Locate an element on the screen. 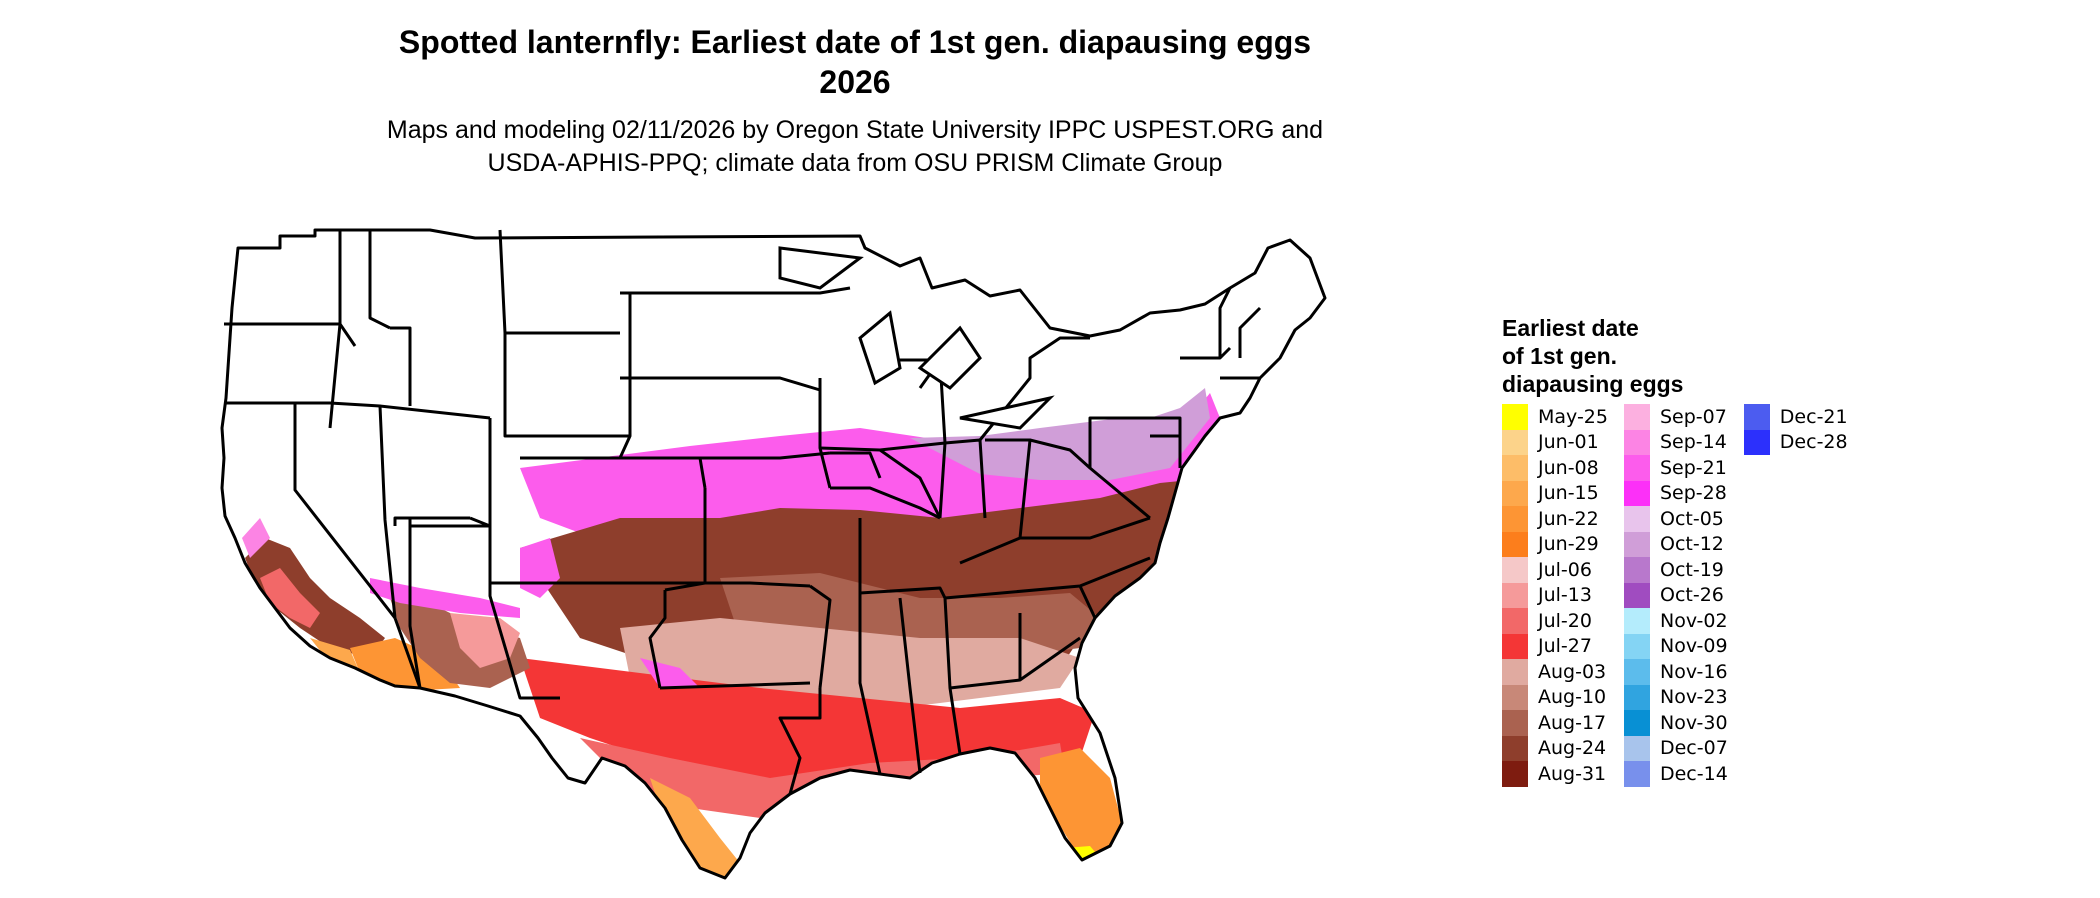 This screenshot has width=2100, height=898. legend-item: Sep-28 is located at coordinates (1675, 493).